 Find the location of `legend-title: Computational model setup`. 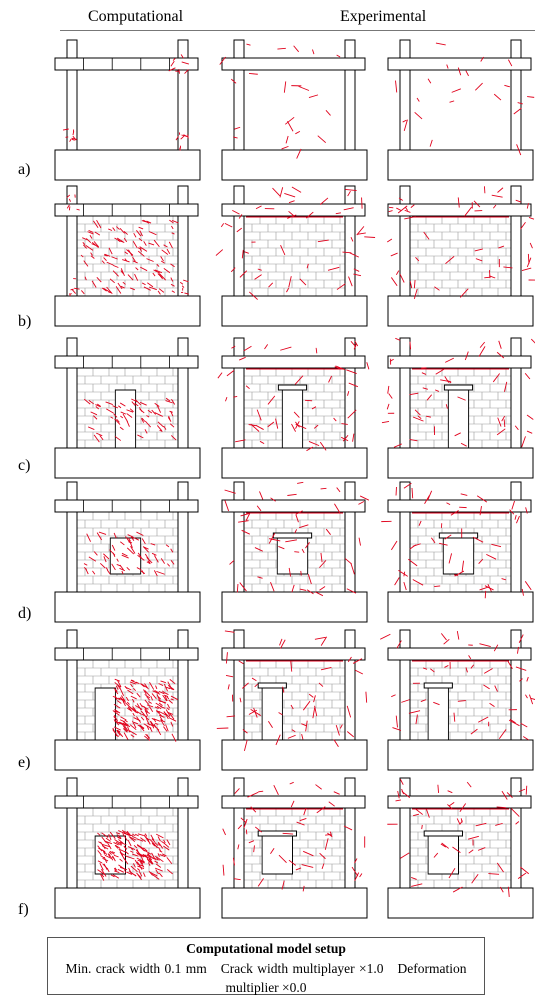

legend-title: Computational model setup is located at coordinates (266, 949).